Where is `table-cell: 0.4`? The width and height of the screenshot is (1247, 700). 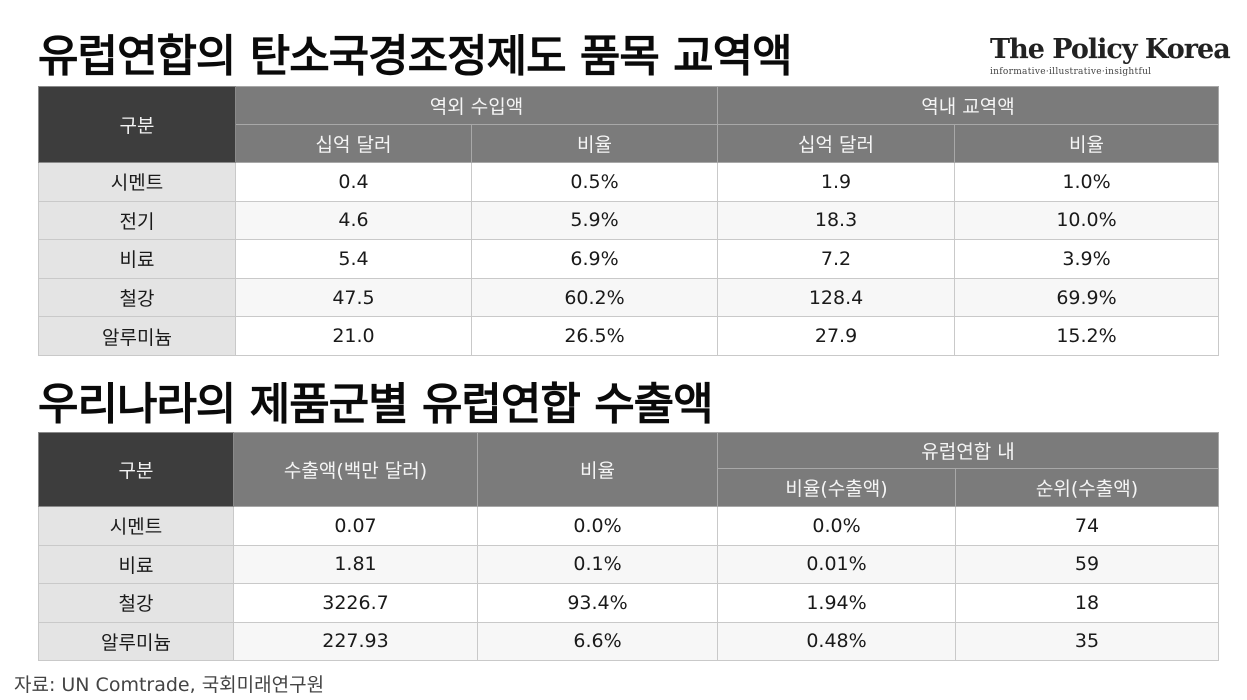
table-cell: 0.4 is located at coordinates (353, 182).